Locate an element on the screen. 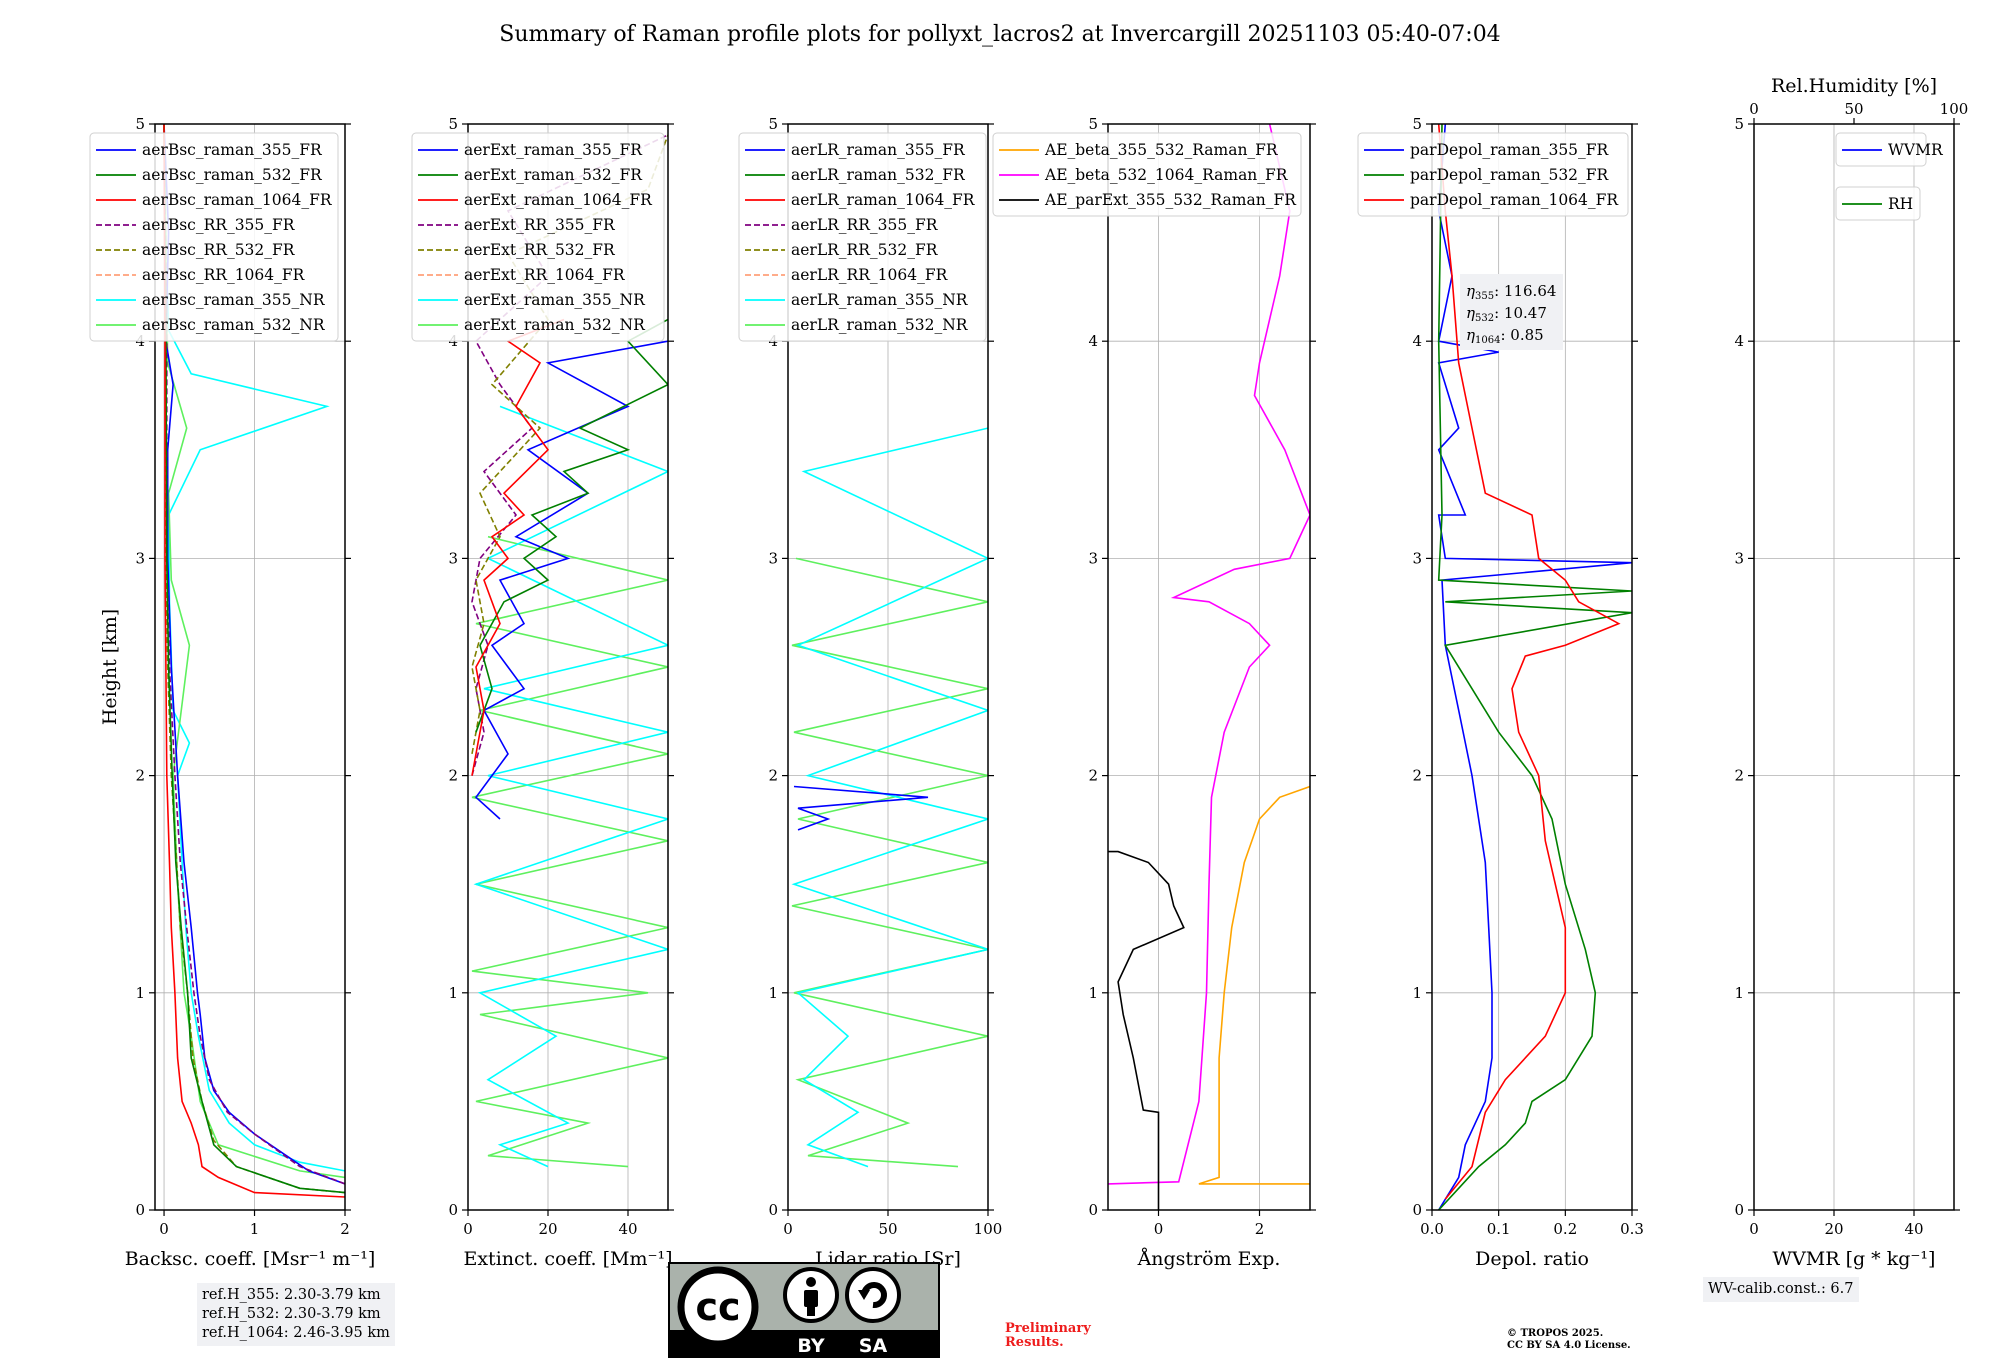 The image size is (2000, 1360). series-parDepol_raman_532_FR is located at coordinates (1534, 667).